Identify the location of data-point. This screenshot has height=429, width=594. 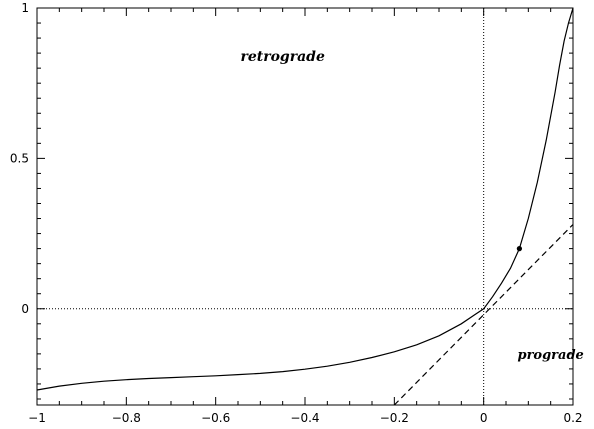
(519, 249).